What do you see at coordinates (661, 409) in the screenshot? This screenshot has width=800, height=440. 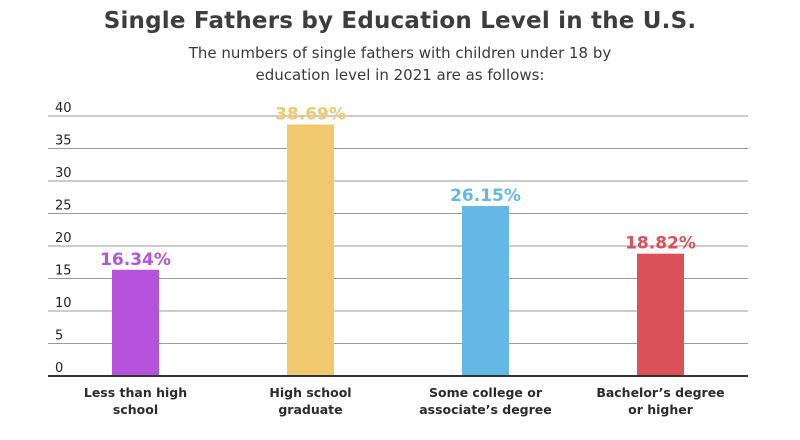 I see `category-label: or higher` at bounding box center [661, 409].